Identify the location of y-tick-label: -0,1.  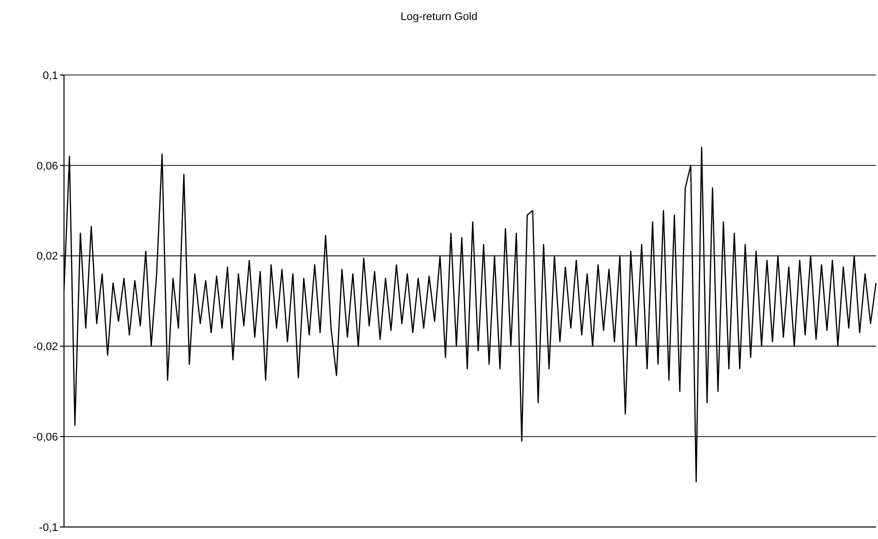
(48, 528).